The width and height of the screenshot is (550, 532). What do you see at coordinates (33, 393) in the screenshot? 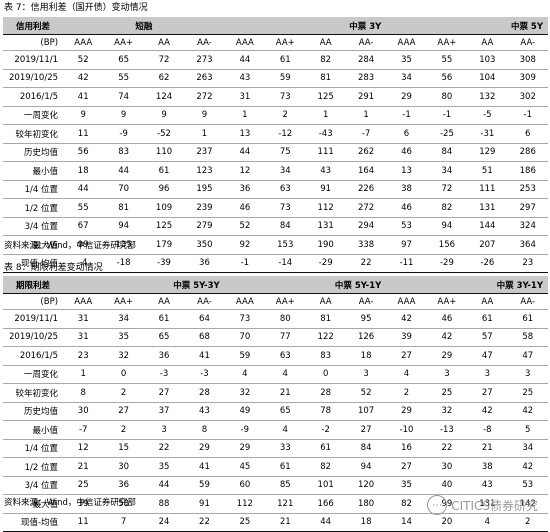
I see `row-label: 较年初变化` at bounding box center [33, 393].